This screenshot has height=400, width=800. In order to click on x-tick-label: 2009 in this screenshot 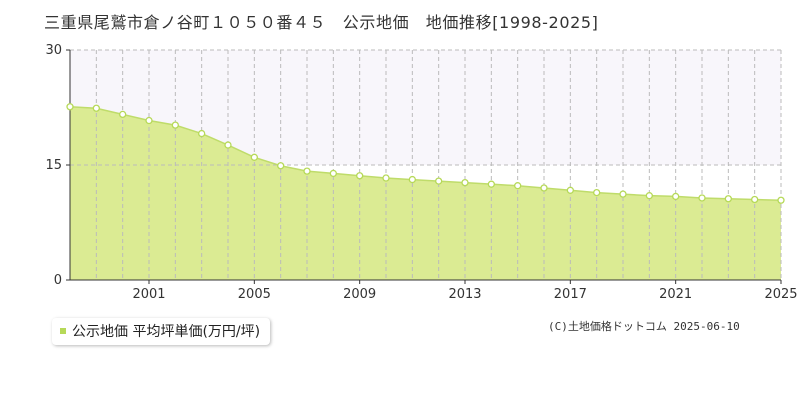, I will do `click(359, 294)`.